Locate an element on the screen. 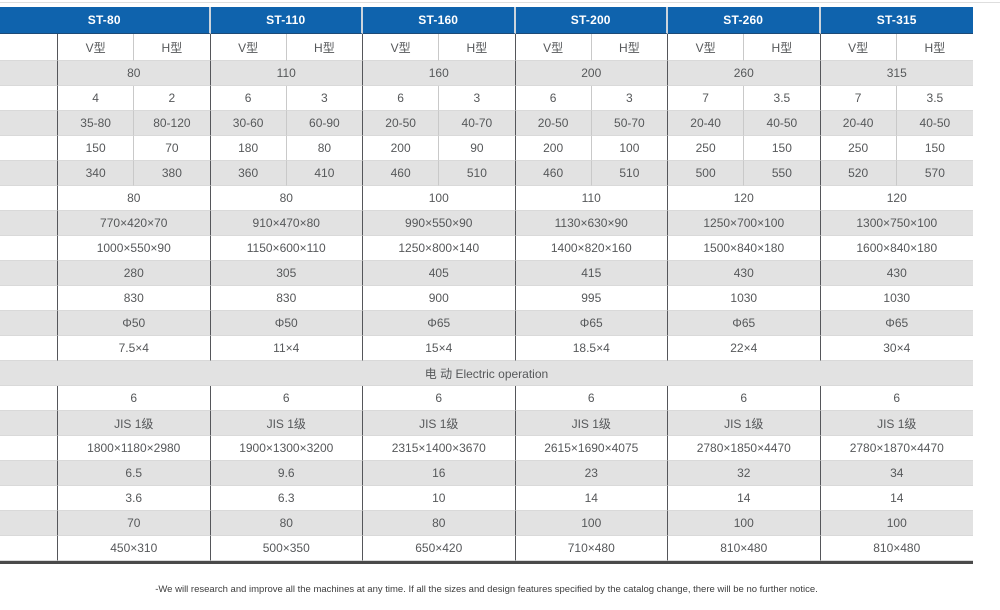 The image size is (1000, 610). value-cell-v: 460 is located at coordinates (401, 173).